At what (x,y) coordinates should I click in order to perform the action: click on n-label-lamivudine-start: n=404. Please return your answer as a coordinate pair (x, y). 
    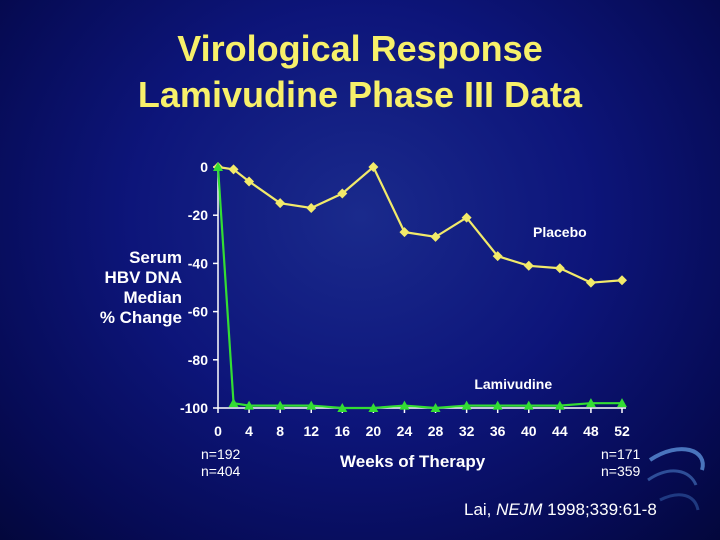
    Looking at the image, I should click on (221, 471).